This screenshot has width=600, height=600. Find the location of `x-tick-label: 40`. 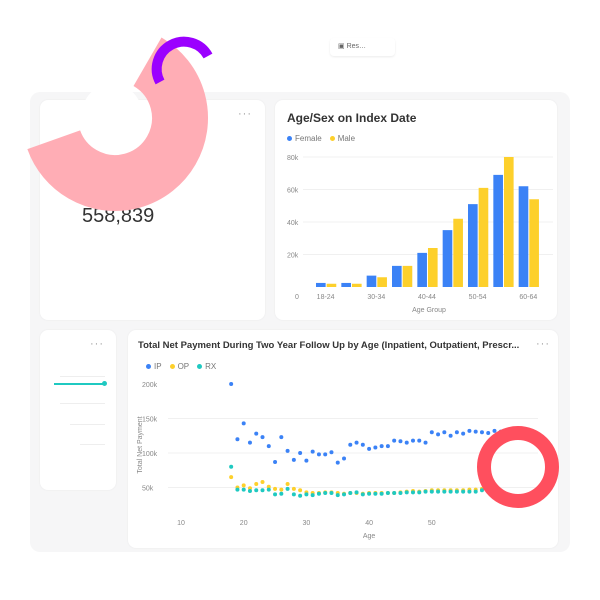

x-tick-label: 40 is located at coordinates (369, 523).